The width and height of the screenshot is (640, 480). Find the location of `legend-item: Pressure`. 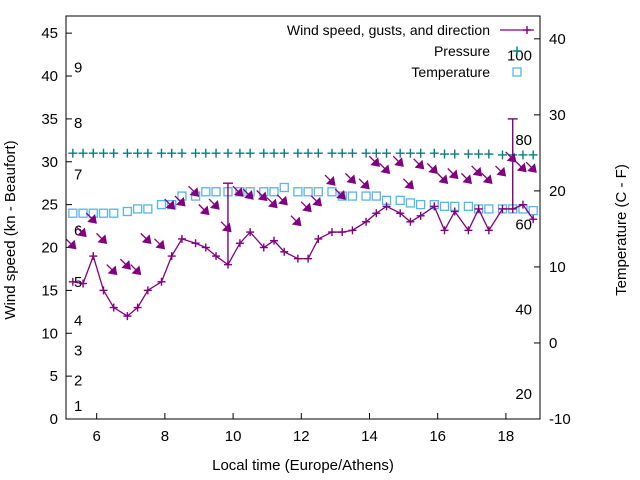

legend-item: Pressure is located at coordinates (478, 51).